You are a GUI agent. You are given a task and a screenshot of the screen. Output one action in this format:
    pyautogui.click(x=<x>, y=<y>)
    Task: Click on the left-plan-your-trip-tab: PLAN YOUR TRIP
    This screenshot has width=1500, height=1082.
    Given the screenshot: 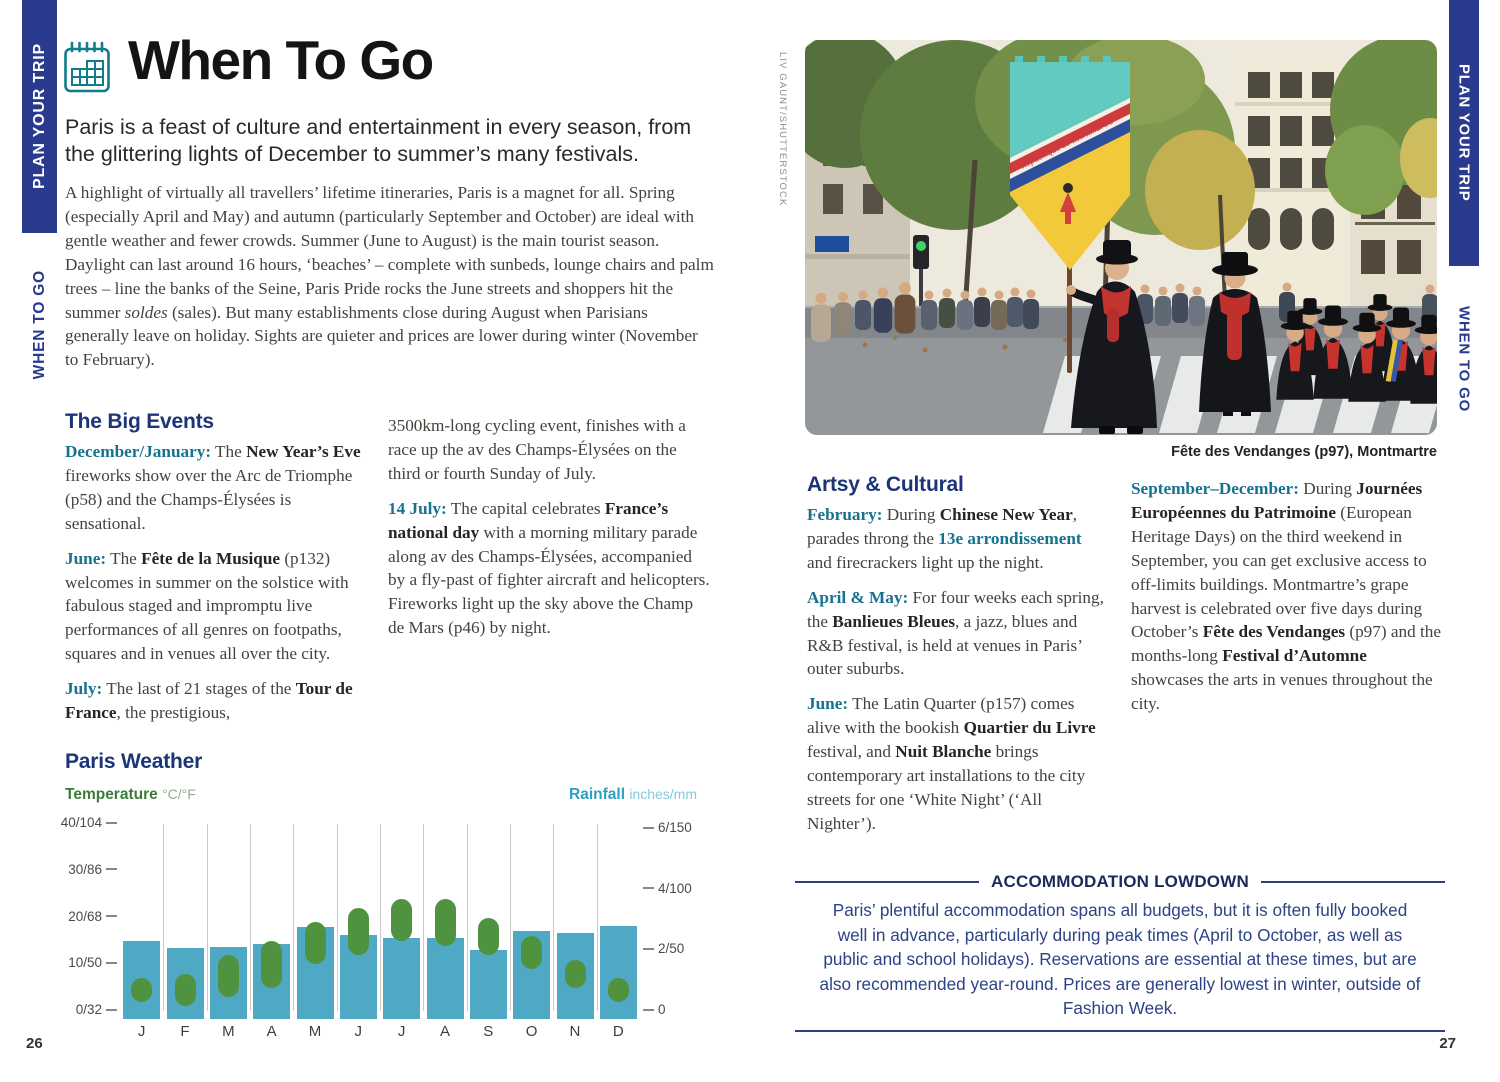 What is the action you would take?
    pyautogui.click(x=39, y=116)
    